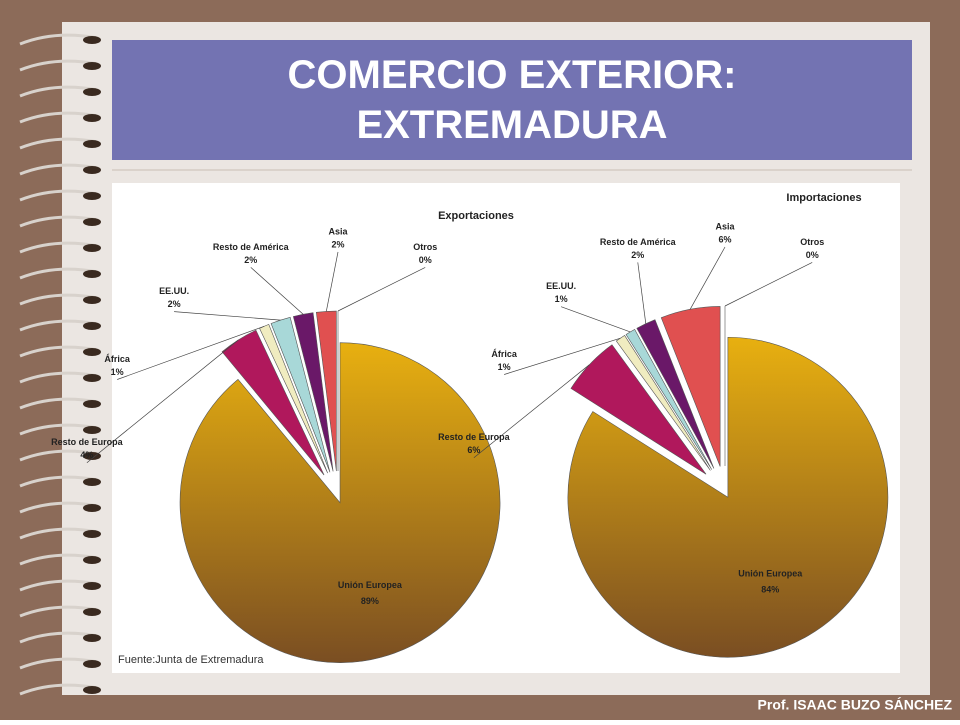 The image size is (960, 725). I want to click on value-label: 89%, so click(370, 601).